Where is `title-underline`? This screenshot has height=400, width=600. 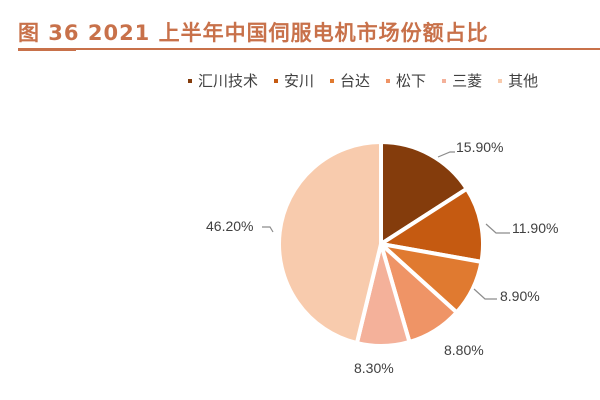
title-underline is located at coordinates (309, 49).